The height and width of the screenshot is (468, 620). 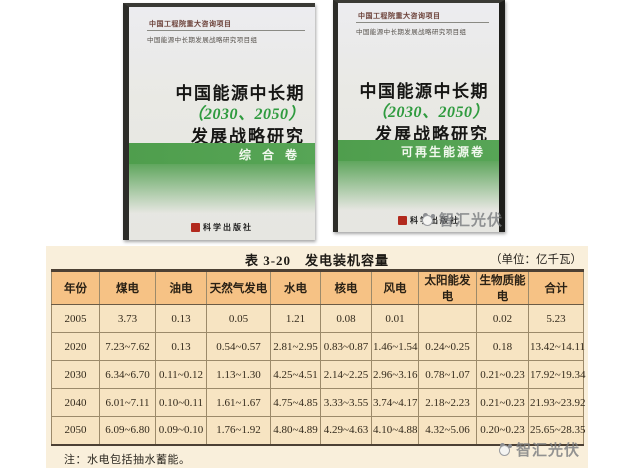 I want to click on cell-biomass: 0.18, so click(x=502, y=346).